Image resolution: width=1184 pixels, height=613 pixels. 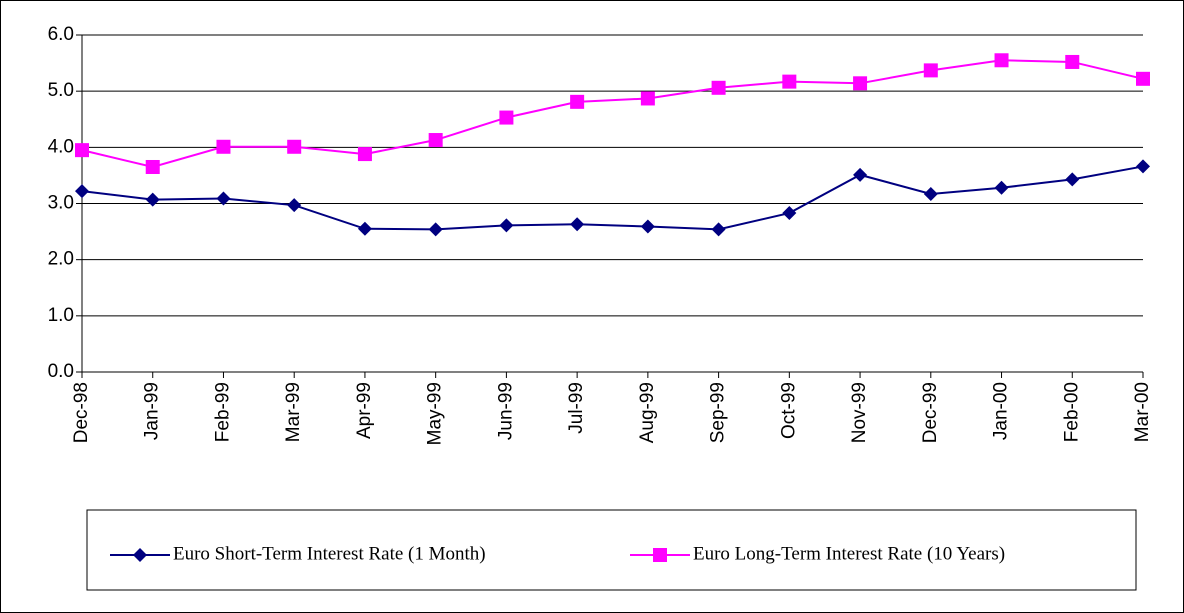 I want to click on legend-box, so click(x=611, y=550).